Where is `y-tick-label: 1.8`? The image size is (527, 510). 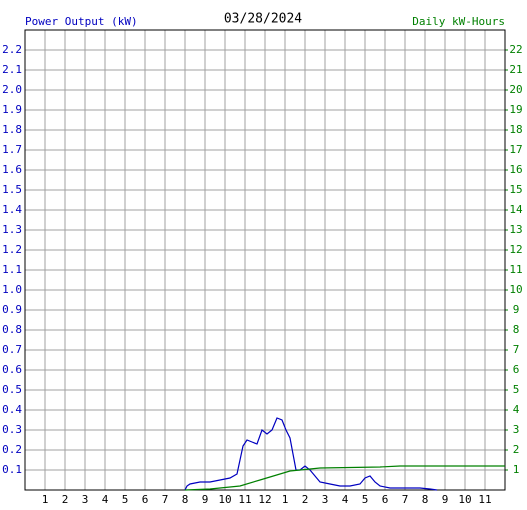 y-tick-label: 1.8 is located at coordinates (12, 129).